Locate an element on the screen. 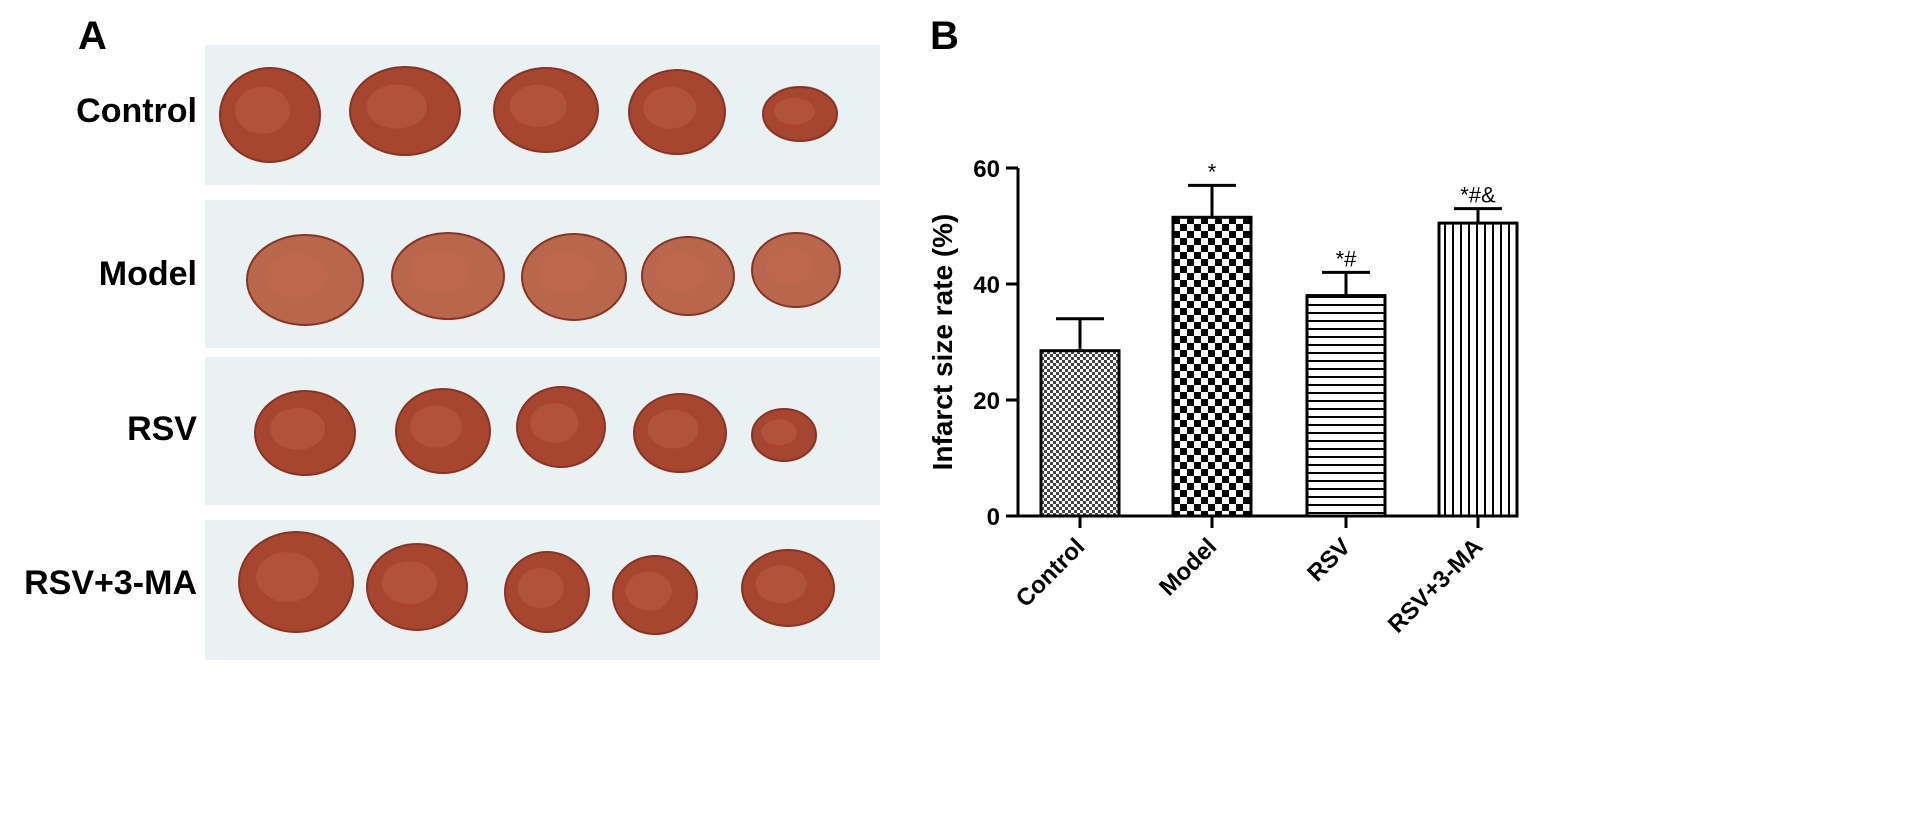 The width and height of the screenshot is (1913, 836). x-tick-label: Model is located at coordinates (1188, 567).